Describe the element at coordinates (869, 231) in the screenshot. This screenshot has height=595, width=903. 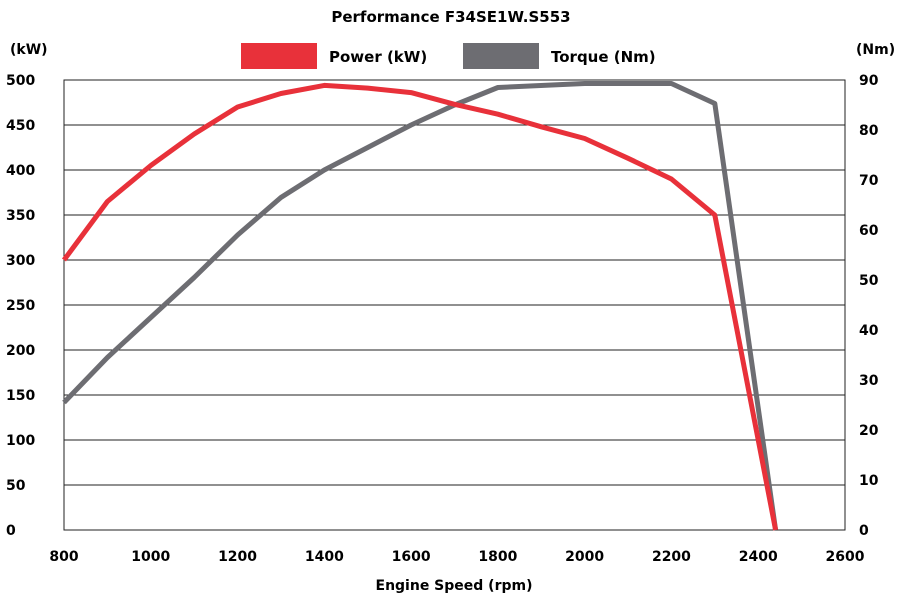
I see `y-tick-right-label: 60` at that location.